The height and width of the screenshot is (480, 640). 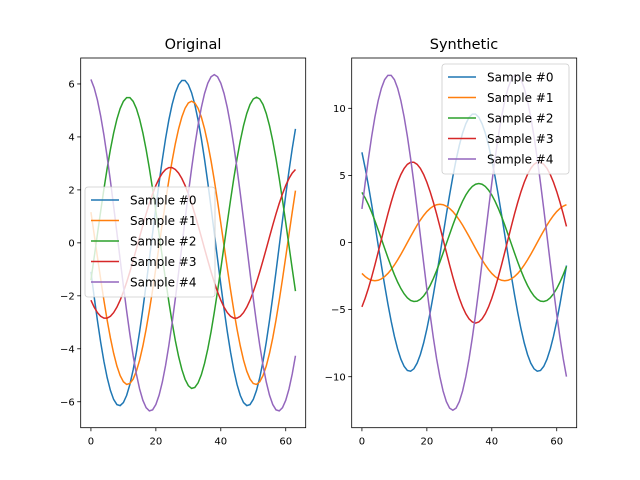 What do you see at coordinates (193, 45) in the screenshot?
I see `left-chart-title: Original` at bounding box center [193, 45].